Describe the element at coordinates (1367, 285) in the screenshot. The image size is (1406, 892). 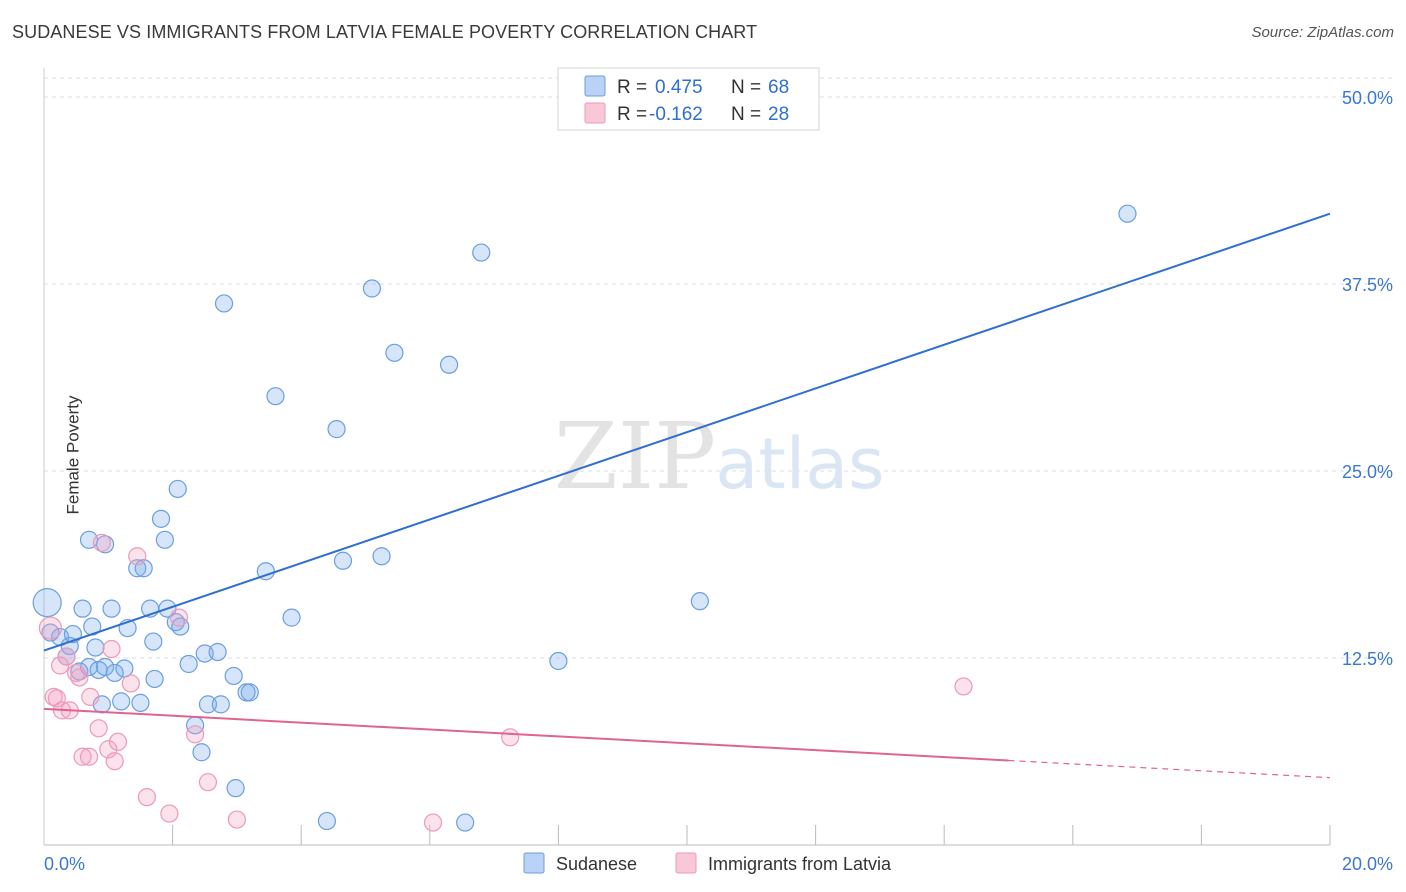
I see `y-tick-label-2: 37.5%` at that location.